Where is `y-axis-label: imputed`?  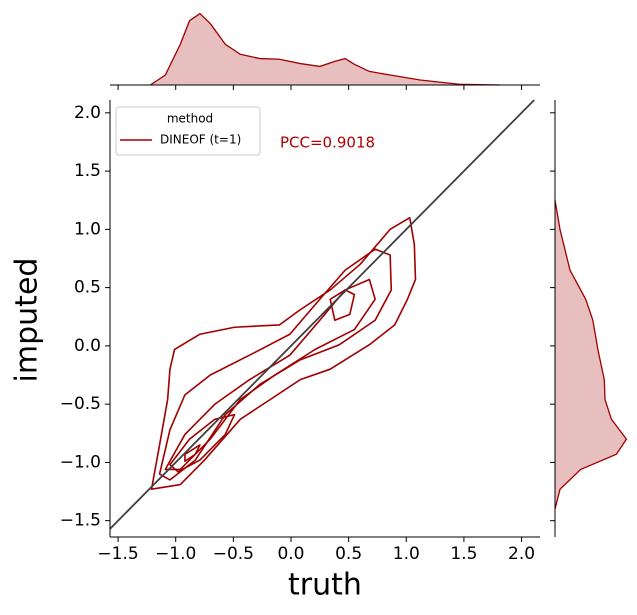 y-axis-label: imputed is located at coordinates (27, 320).